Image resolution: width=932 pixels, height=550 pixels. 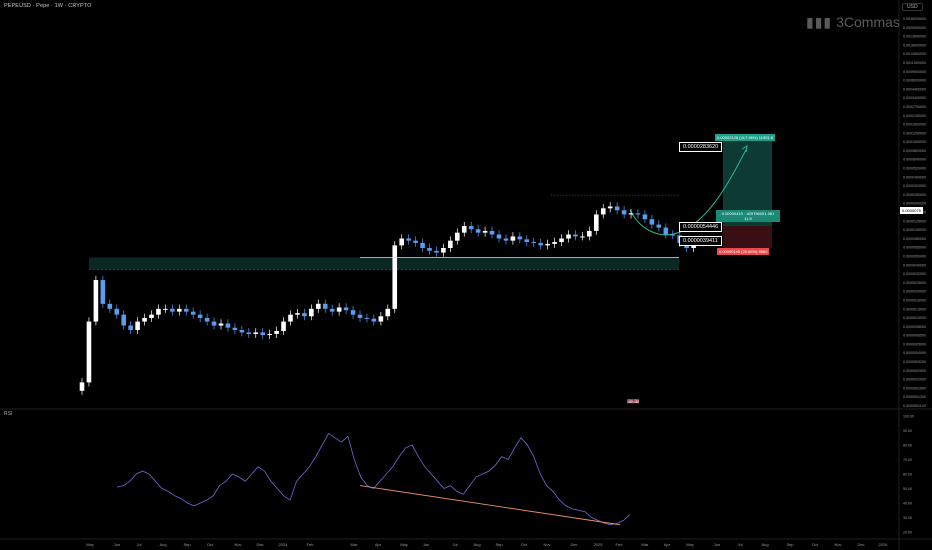 I want to click on x-tick-label: Jul, so click(x=739, y=544).